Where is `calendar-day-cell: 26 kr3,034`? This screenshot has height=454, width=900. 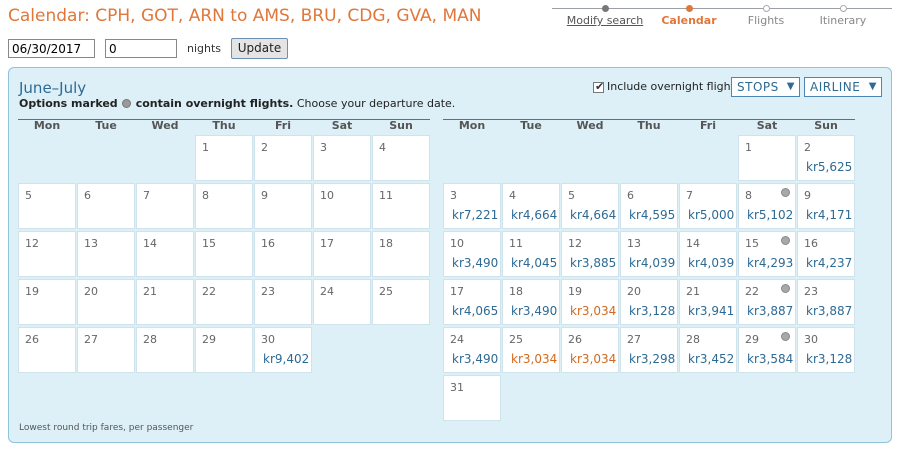
calendar-day-cell: 26 kr3,034 is located at coordinates (590, 350).